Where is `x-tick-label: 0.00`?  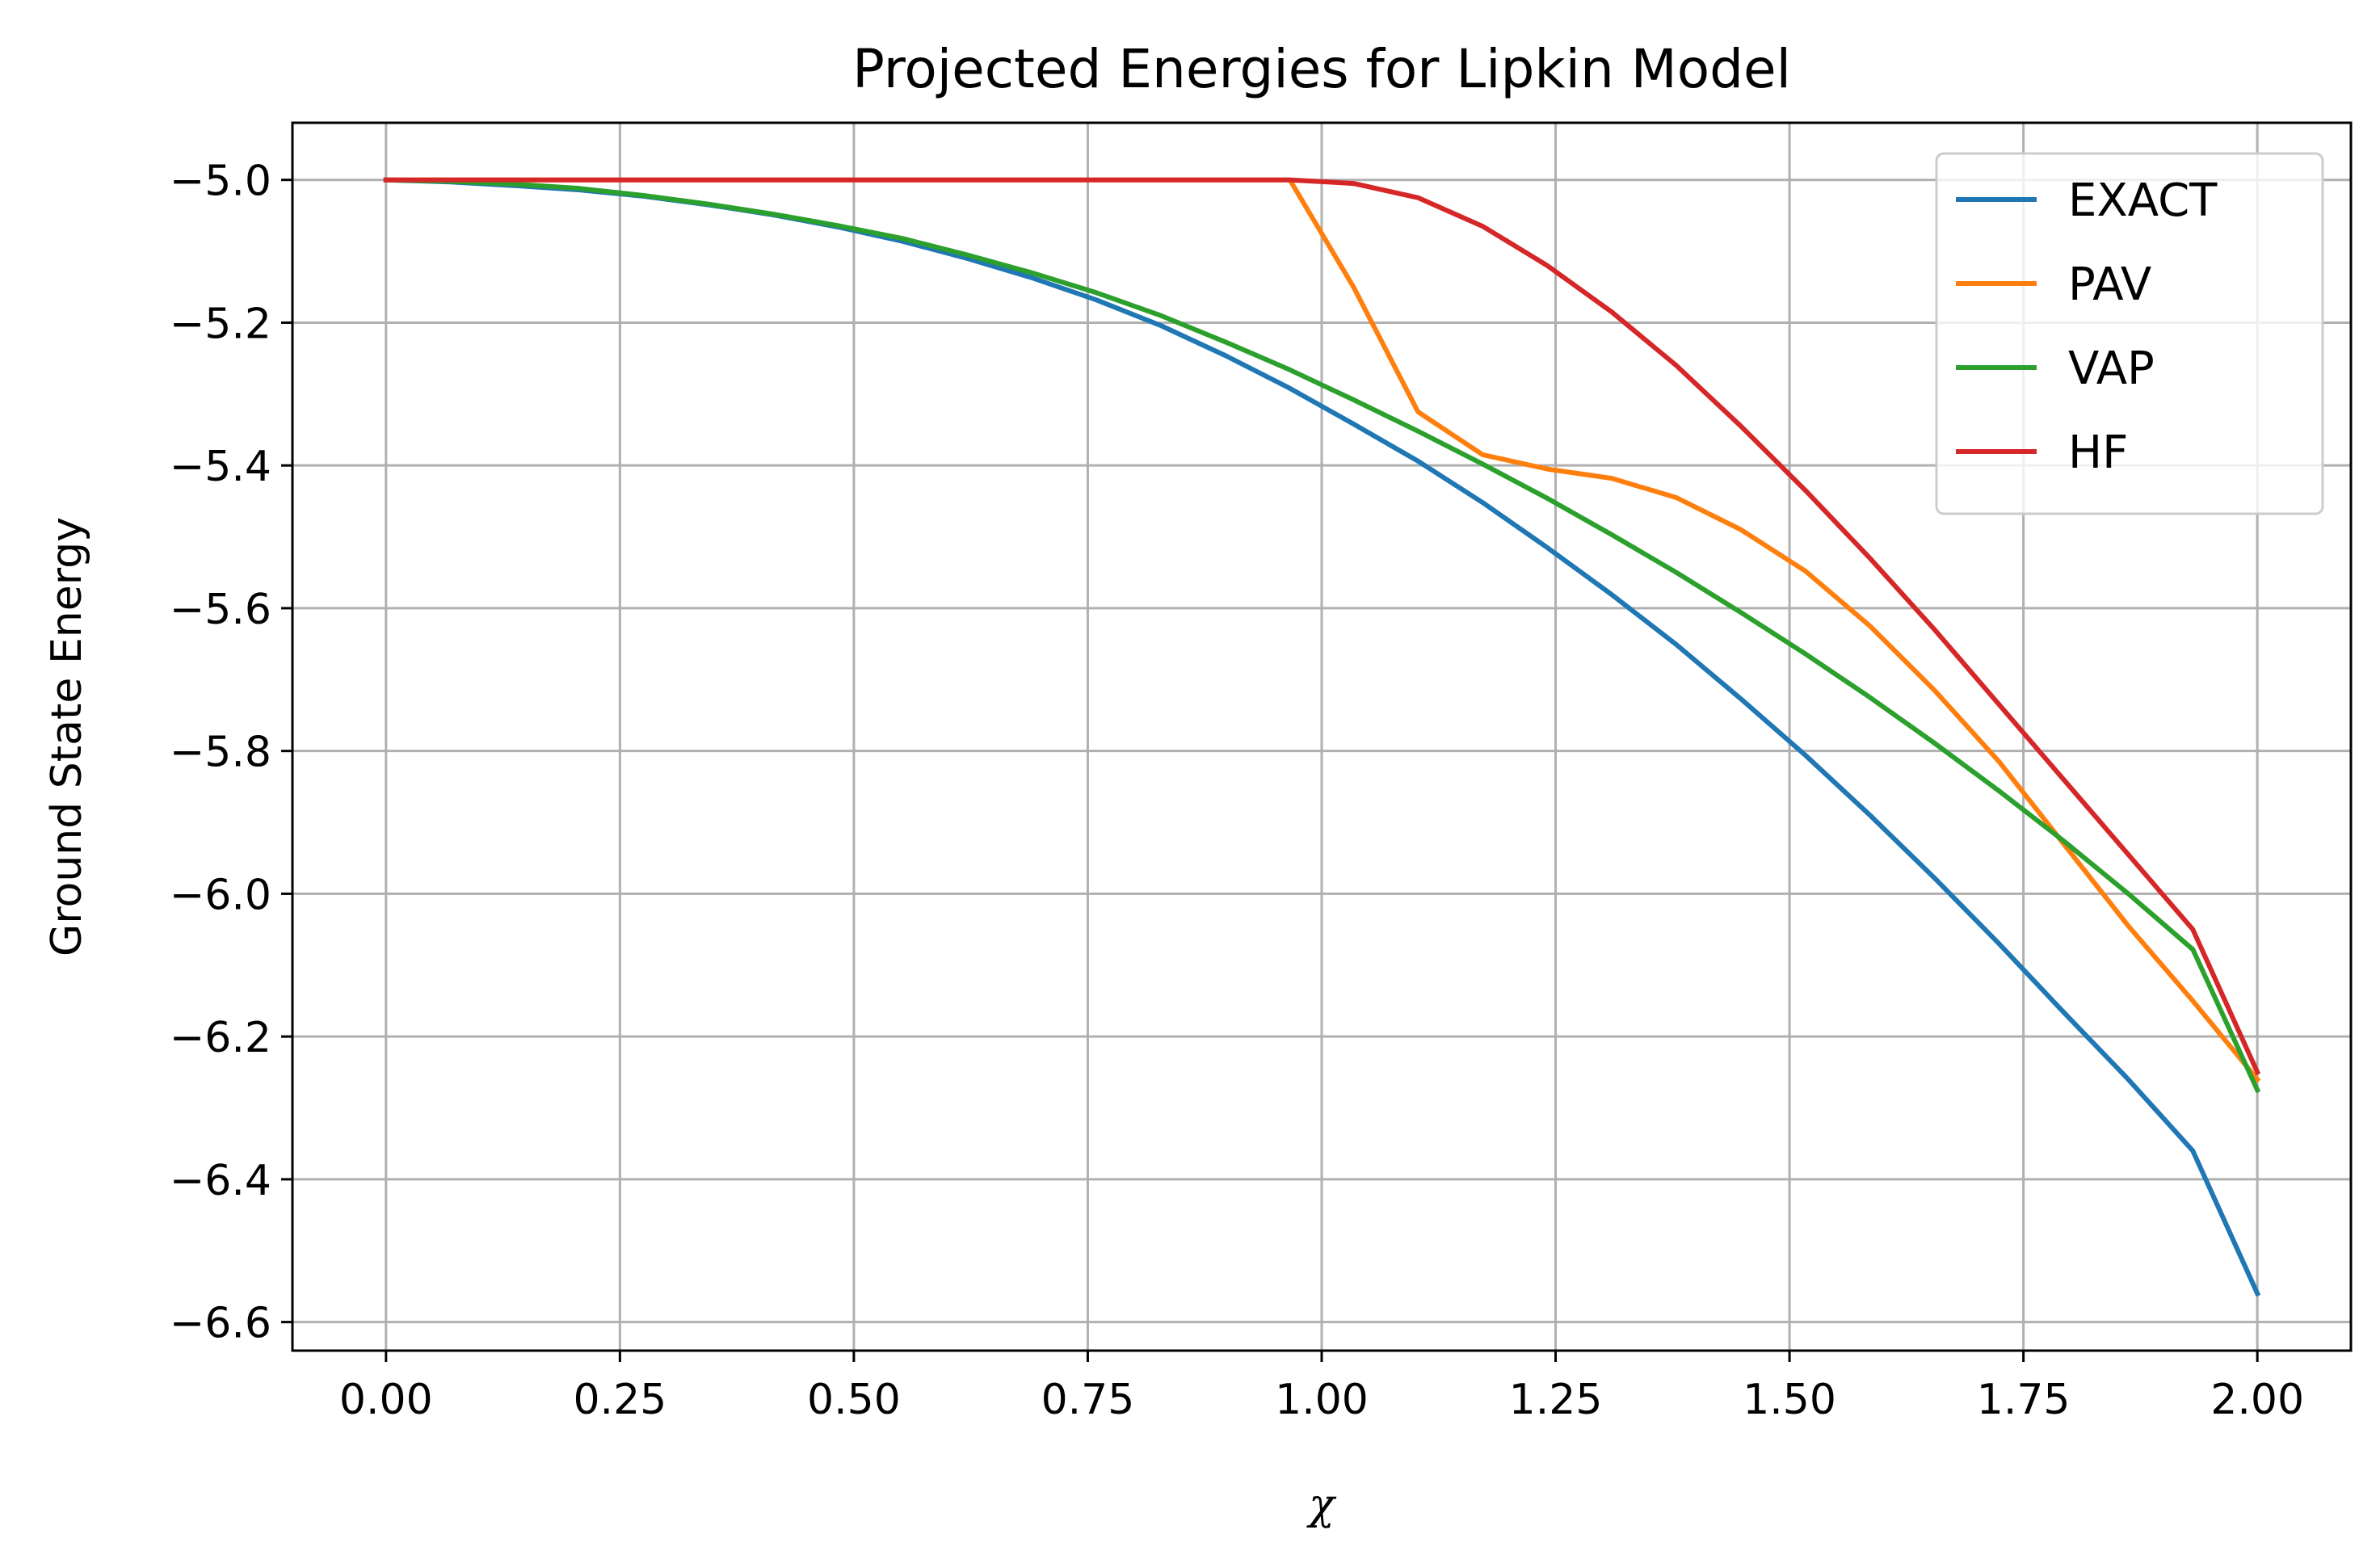 x-tick-label: 0.00 is located at coordinates (386, 1400).